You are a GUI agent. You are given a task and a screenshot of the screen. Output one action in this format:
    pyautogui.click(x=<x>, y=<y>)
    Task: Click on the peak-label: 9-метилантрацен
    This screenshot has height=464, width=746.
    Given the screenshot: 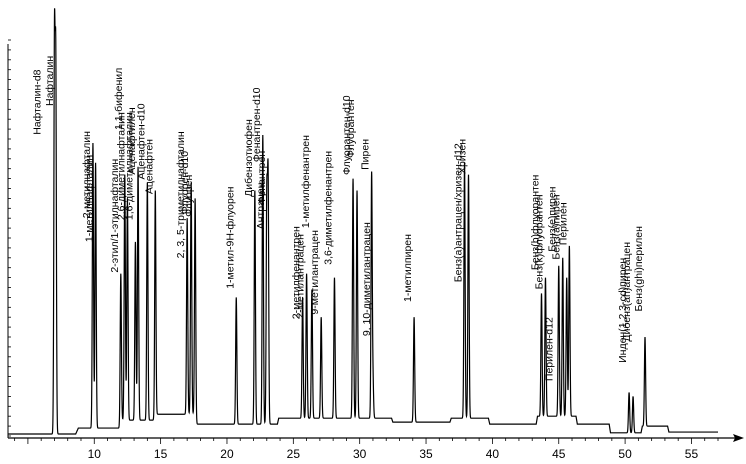 What is the action you would take?
    pyautogui.click(x=315, y=272)
    